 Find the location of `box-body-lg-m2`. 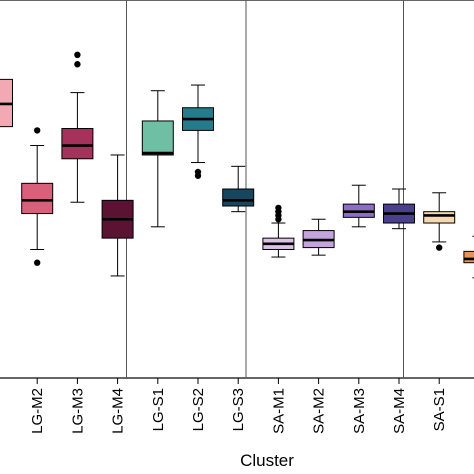

box-body-lg-m2 is located at coordinates (37, 198).